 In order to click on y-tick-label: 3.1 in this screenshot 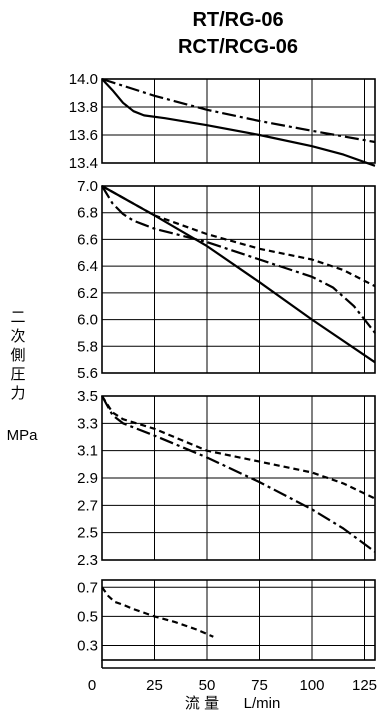, I will do `click(87, 451)`.